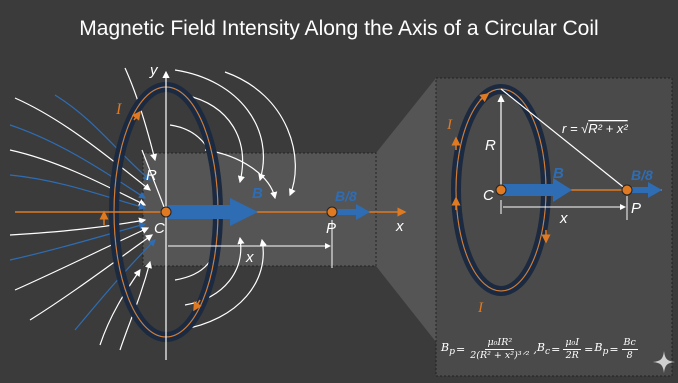  What do you see at coordinates (614, 349) in the screenshot?
I see `formula-eq-4: =` at bounding box center [614, 349].